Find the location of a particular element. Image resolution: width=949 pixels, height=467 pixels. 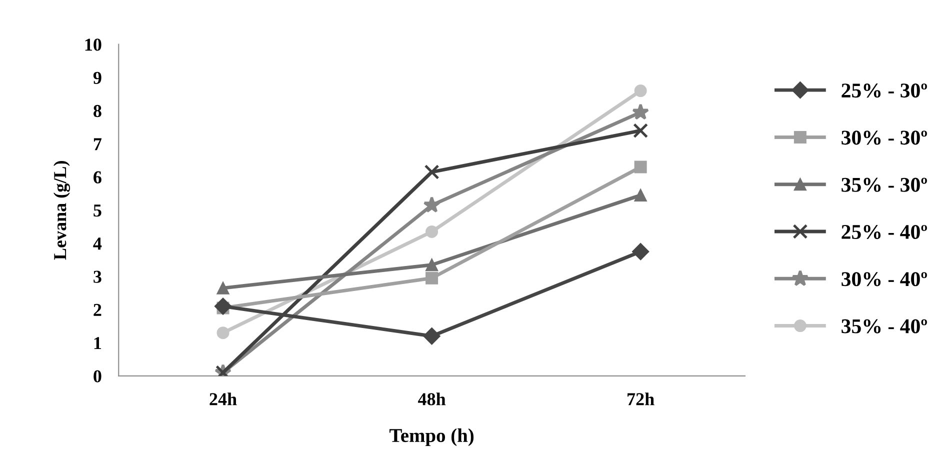

x-tick-label: 48h is located at coordinates (432, 399).